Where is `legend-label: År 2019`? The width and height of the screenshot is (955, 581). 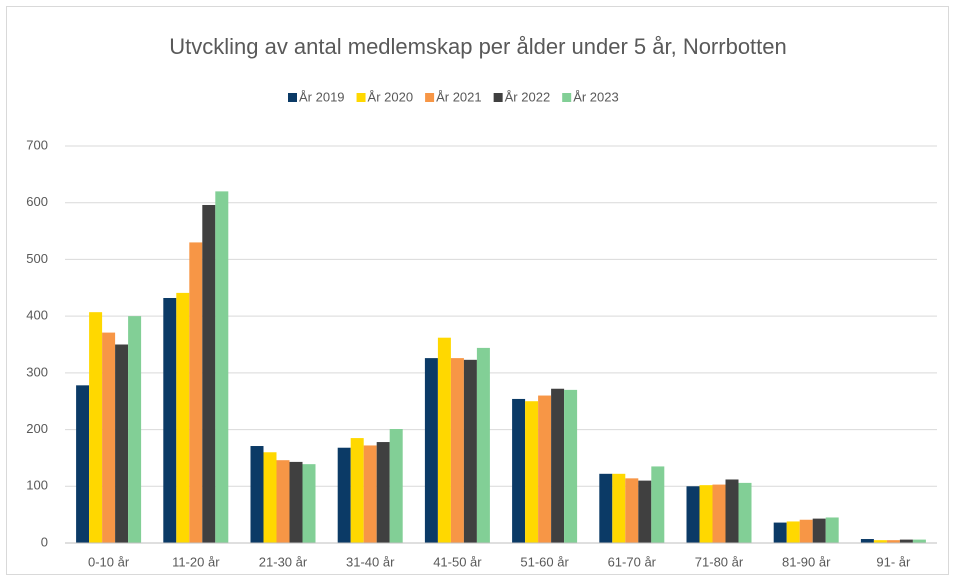
legend-label: År 2019 is located at coordinates (322, 96).